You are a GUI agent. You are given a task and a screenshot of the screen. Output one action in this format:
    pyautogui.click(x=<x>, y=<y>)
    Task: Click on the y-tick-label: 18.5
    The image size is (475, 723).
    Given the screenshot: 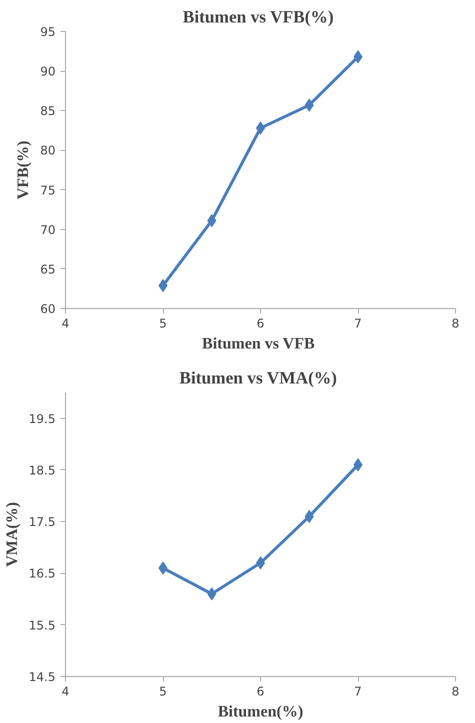 What is the action you would take?
    pyautogui.click(x=42, y=470)
    